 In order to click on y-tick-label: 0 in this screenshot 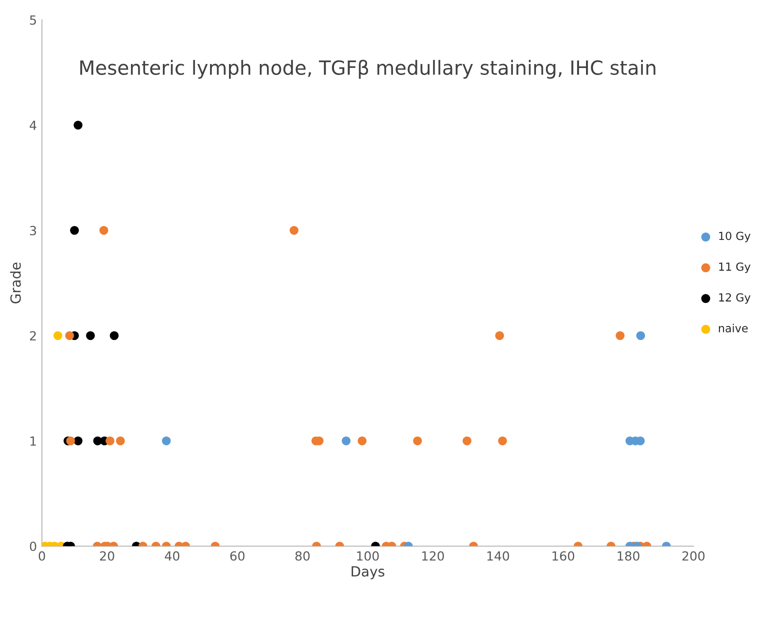, I will do `click(33, 547)`.